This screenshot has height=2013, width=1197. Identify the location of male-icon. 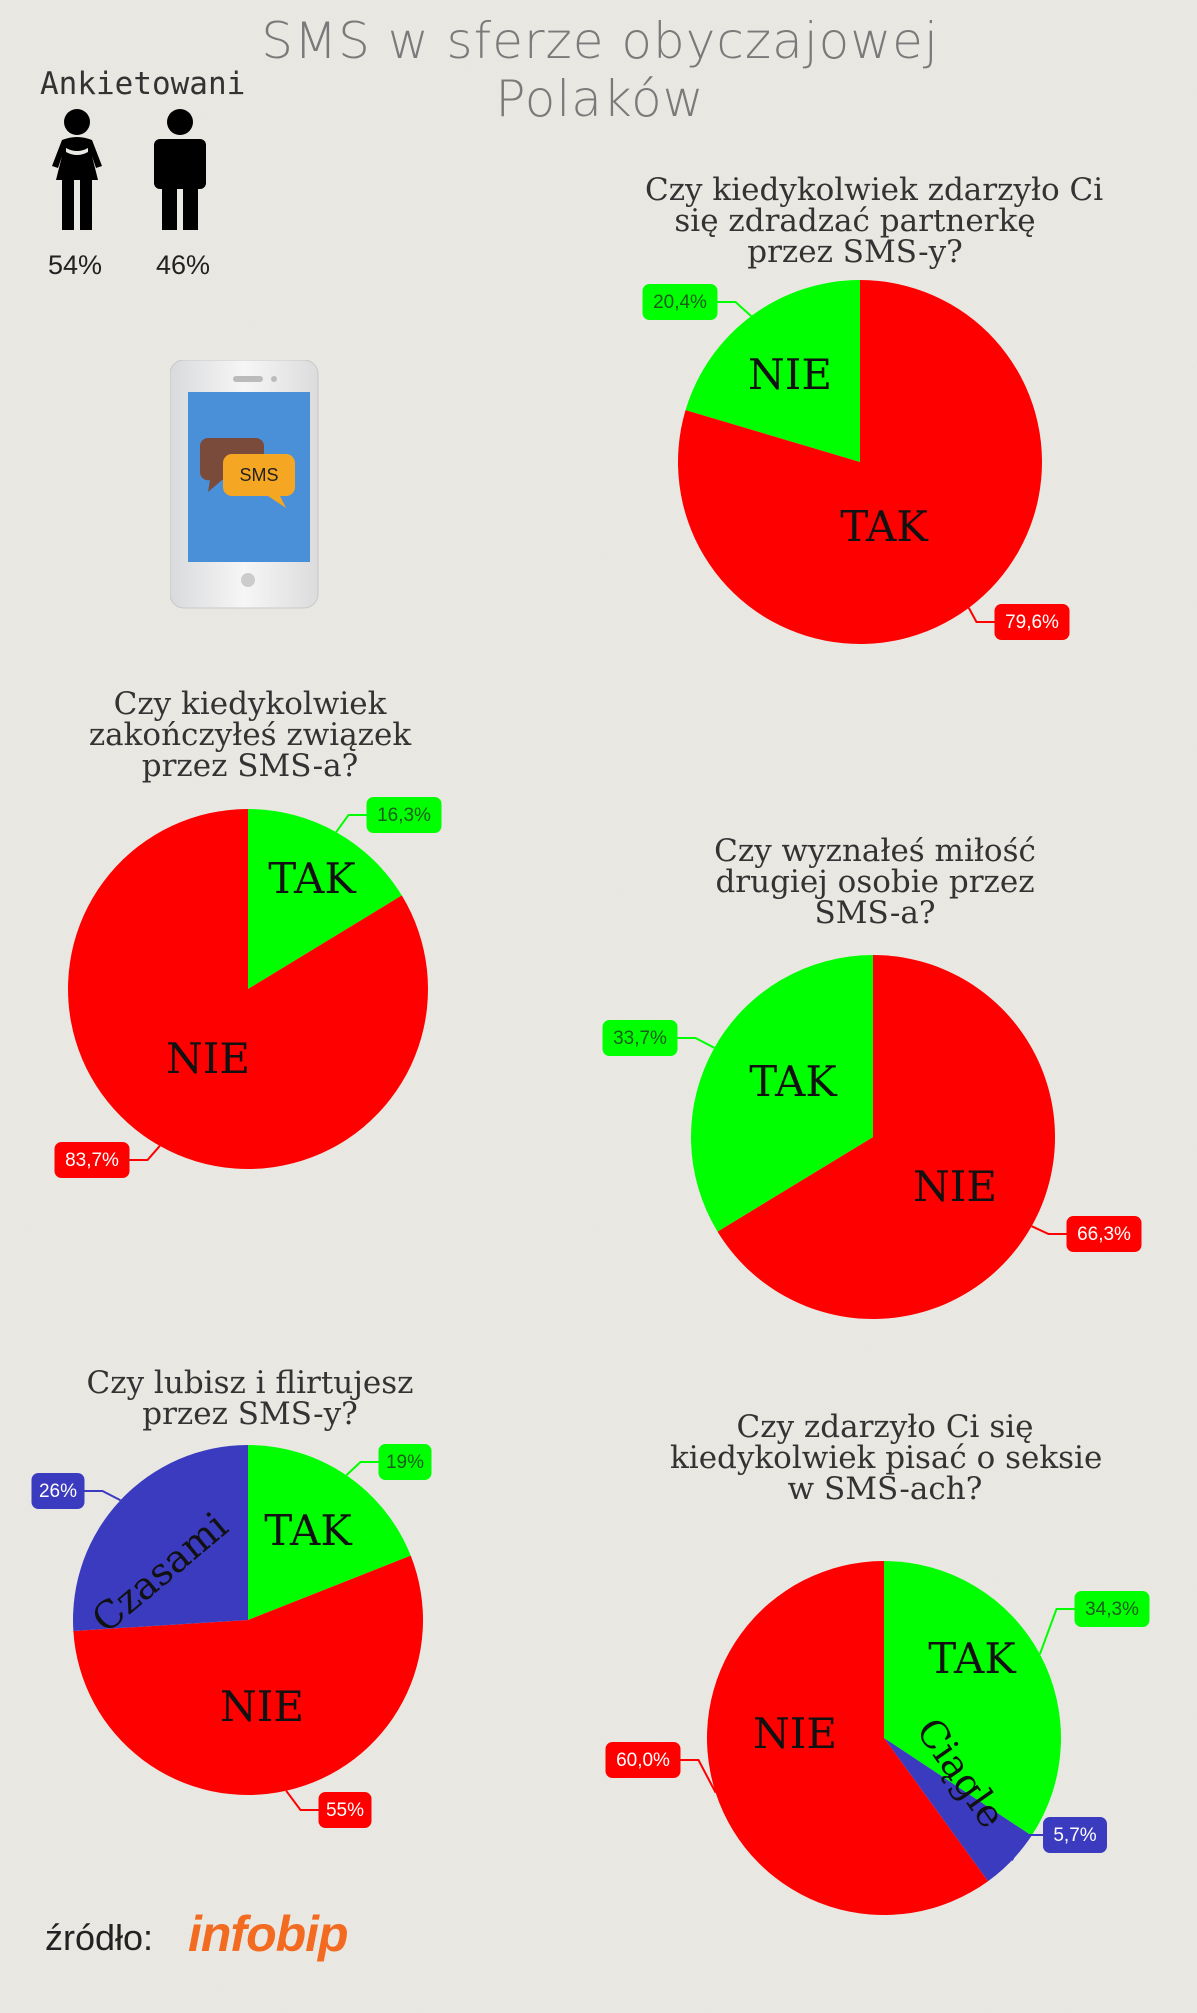
(180, 169).